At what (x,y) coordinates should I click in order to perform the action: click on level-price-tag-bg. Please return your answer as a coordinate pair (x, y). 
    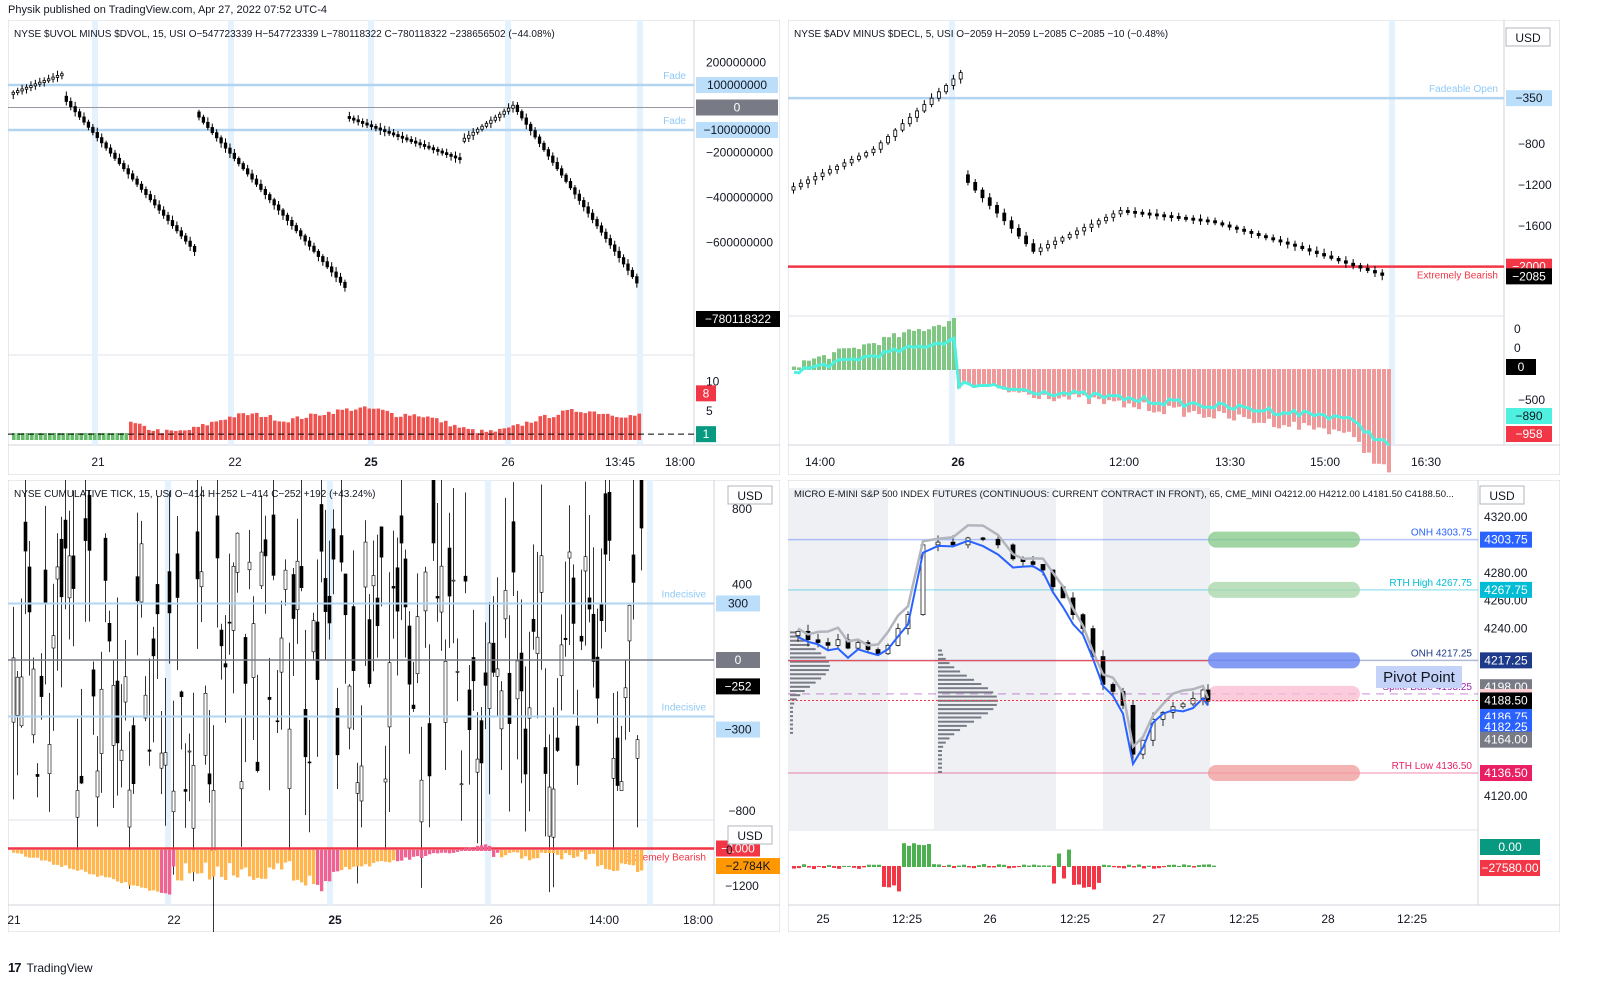
    Looking at the image, I should click on (738, 660).